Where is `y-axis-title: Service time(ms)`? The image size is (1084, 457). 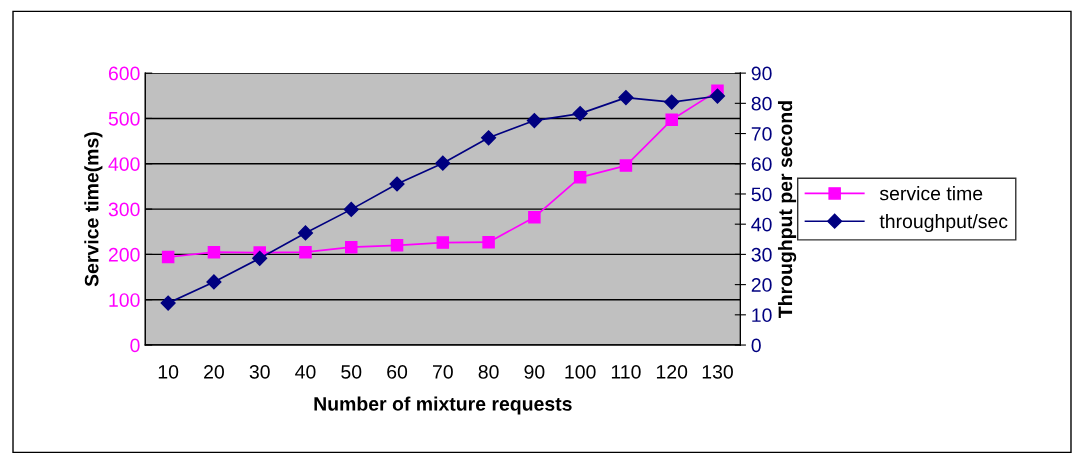 y-axis-title: Service time(ms) is located at coordinates (93, 209).